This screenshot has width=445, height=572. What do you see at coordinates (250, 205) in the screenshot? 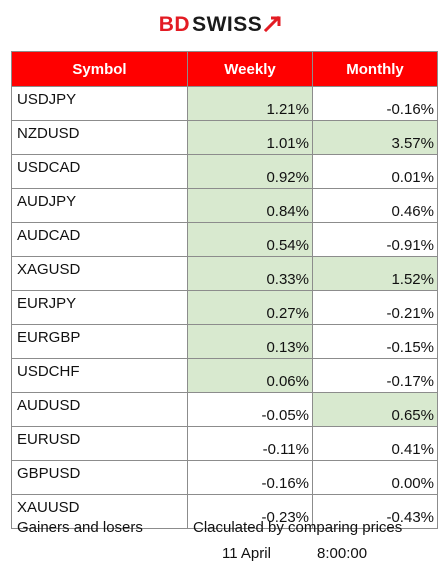
I see `weekly-change-cell: 0.84%` at bounding box center [250, 205].